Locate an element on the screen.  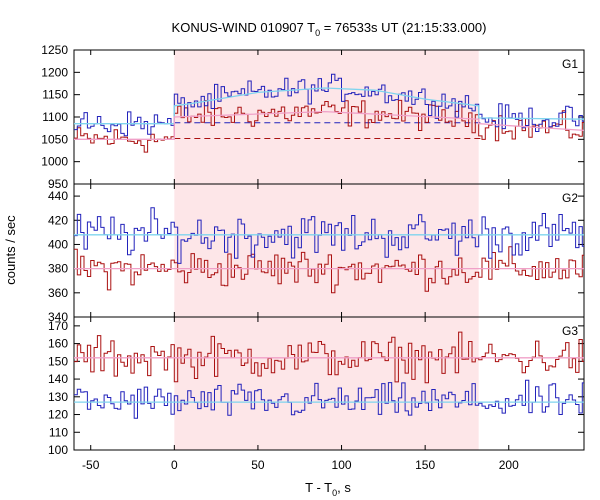
y-tick-label: 360 is located at coordinates (58, 293).